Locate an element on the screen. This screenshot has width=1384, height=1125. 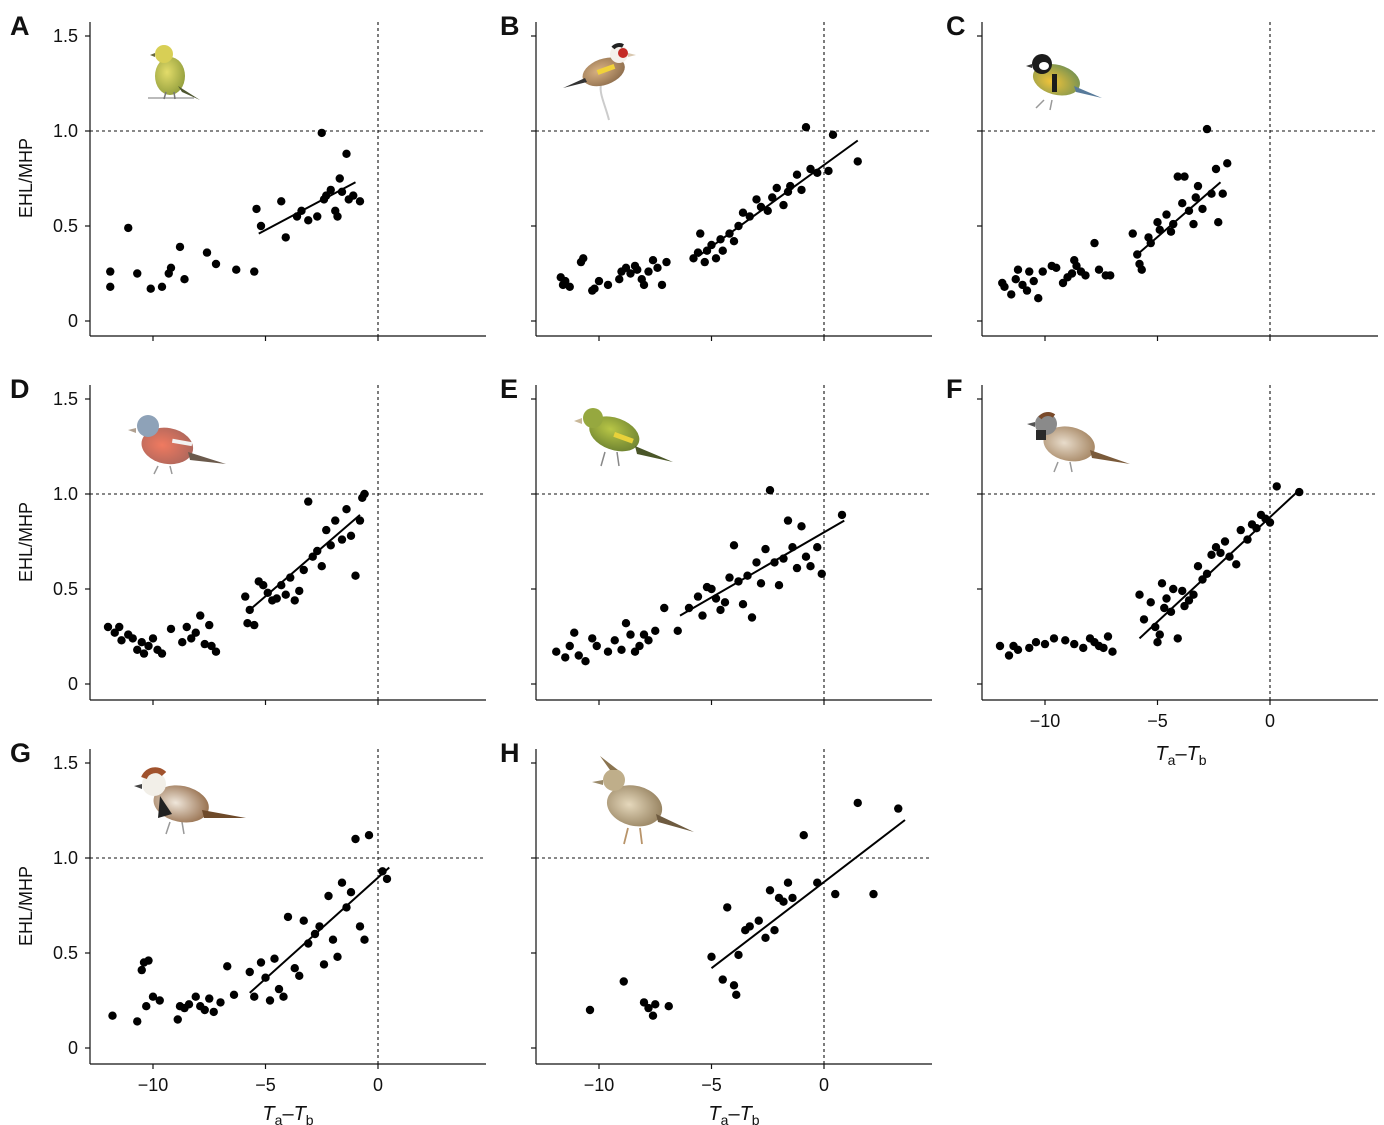
regression-line-h is located at coordinates (808, 894).